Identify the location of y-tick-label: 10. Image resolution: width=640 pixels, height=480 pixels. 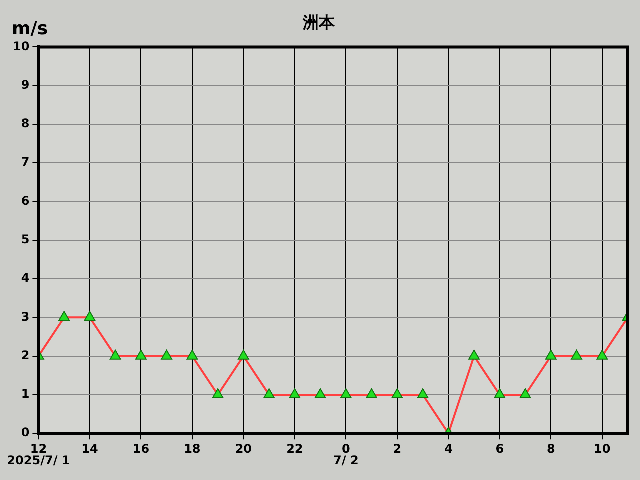
(21, 46).